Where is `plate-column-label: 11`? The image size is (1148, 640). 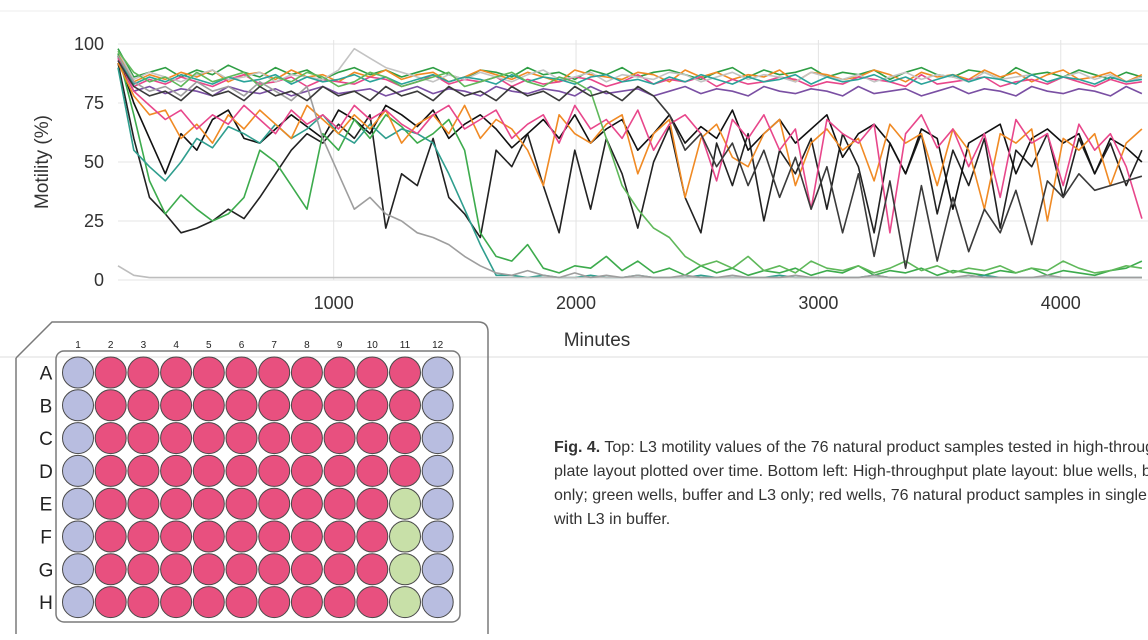
plate-column-label: 11 is located at coordinates (405, 345).